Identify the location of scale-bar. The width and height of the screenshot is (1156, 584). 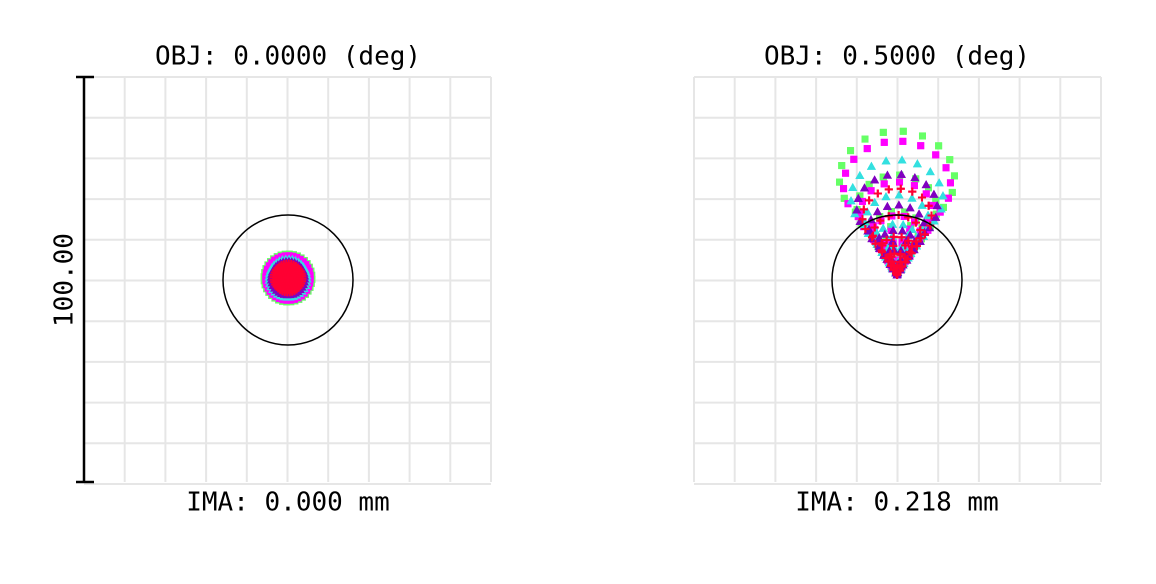
(85, 279).